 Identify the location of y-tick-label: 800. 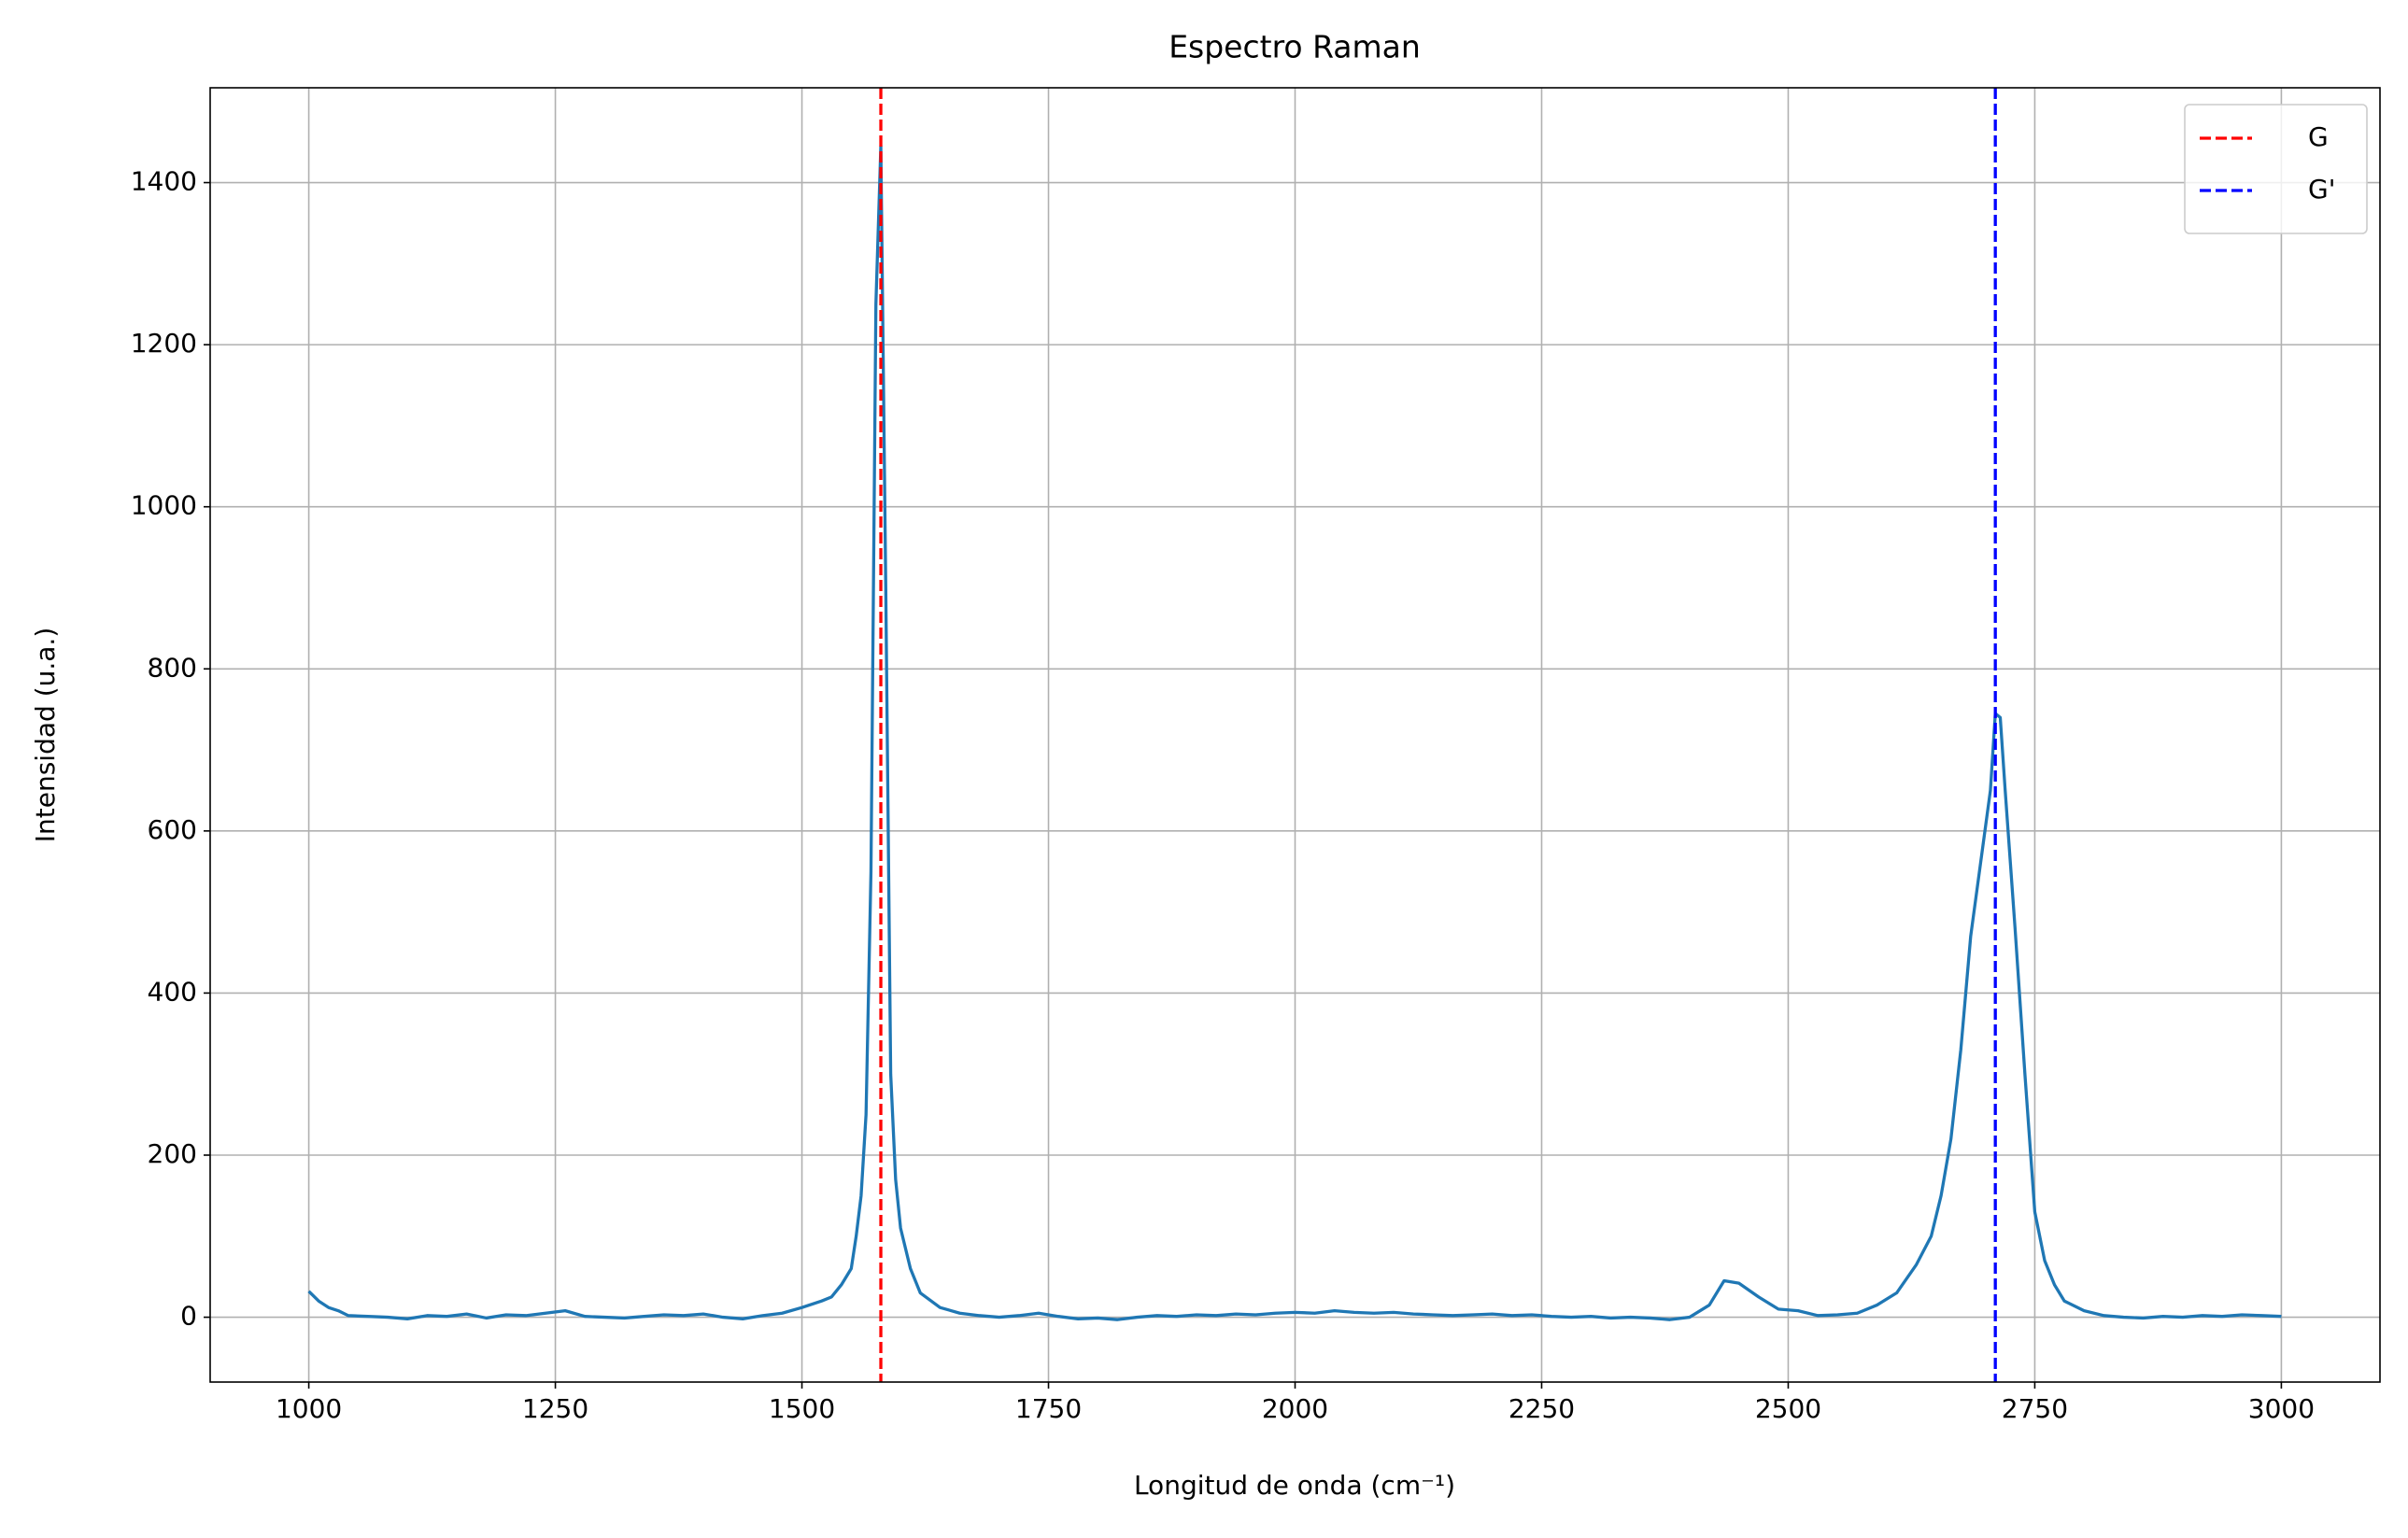
(172, 667).